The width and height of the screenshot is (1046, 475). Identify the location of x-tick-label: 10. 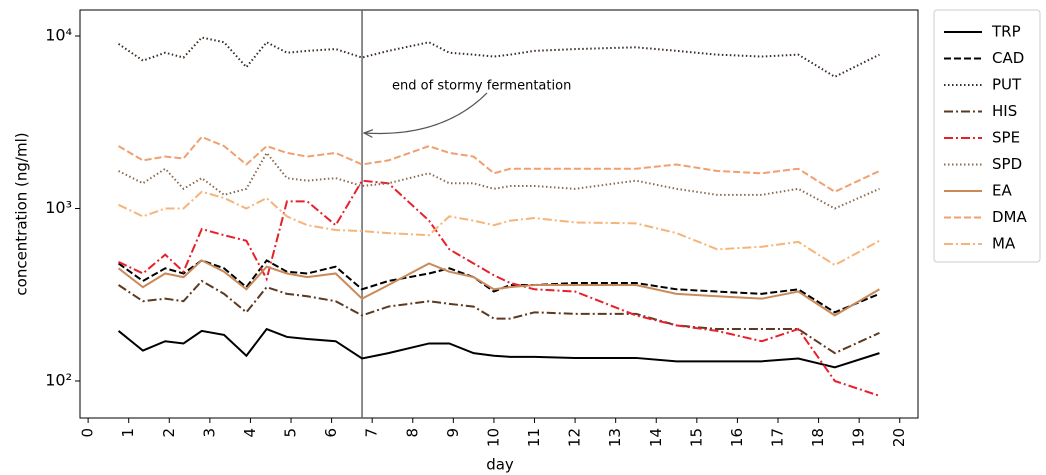
(493, 437).